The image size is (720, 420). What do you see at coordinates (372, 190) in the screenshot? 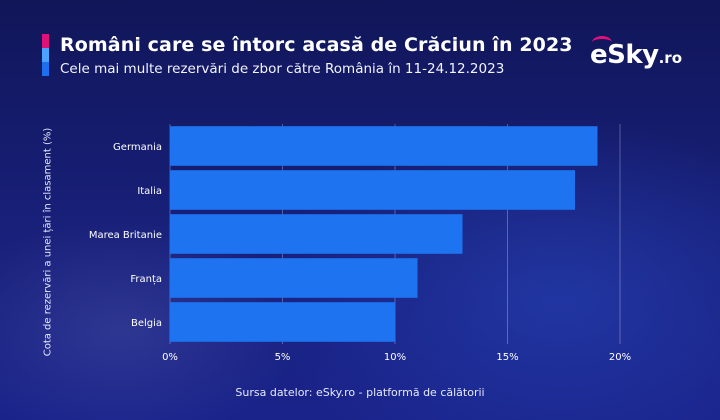
I see `bar-italia` at bounding box center [372, 190].